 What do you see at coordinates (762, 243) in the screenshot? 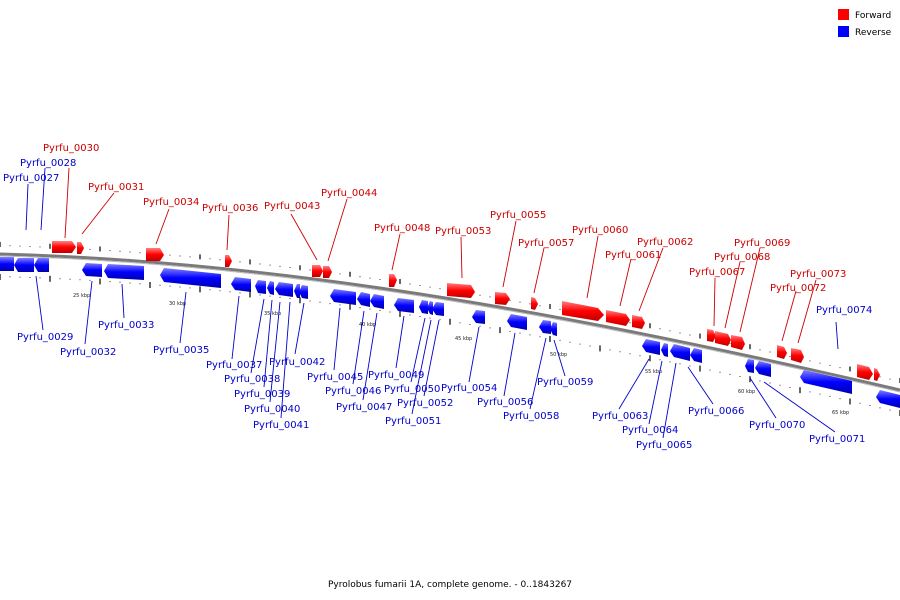
I see `gene-label-pyrfu-0069: Pyrfu_0069` at bounding box center [762, 243].